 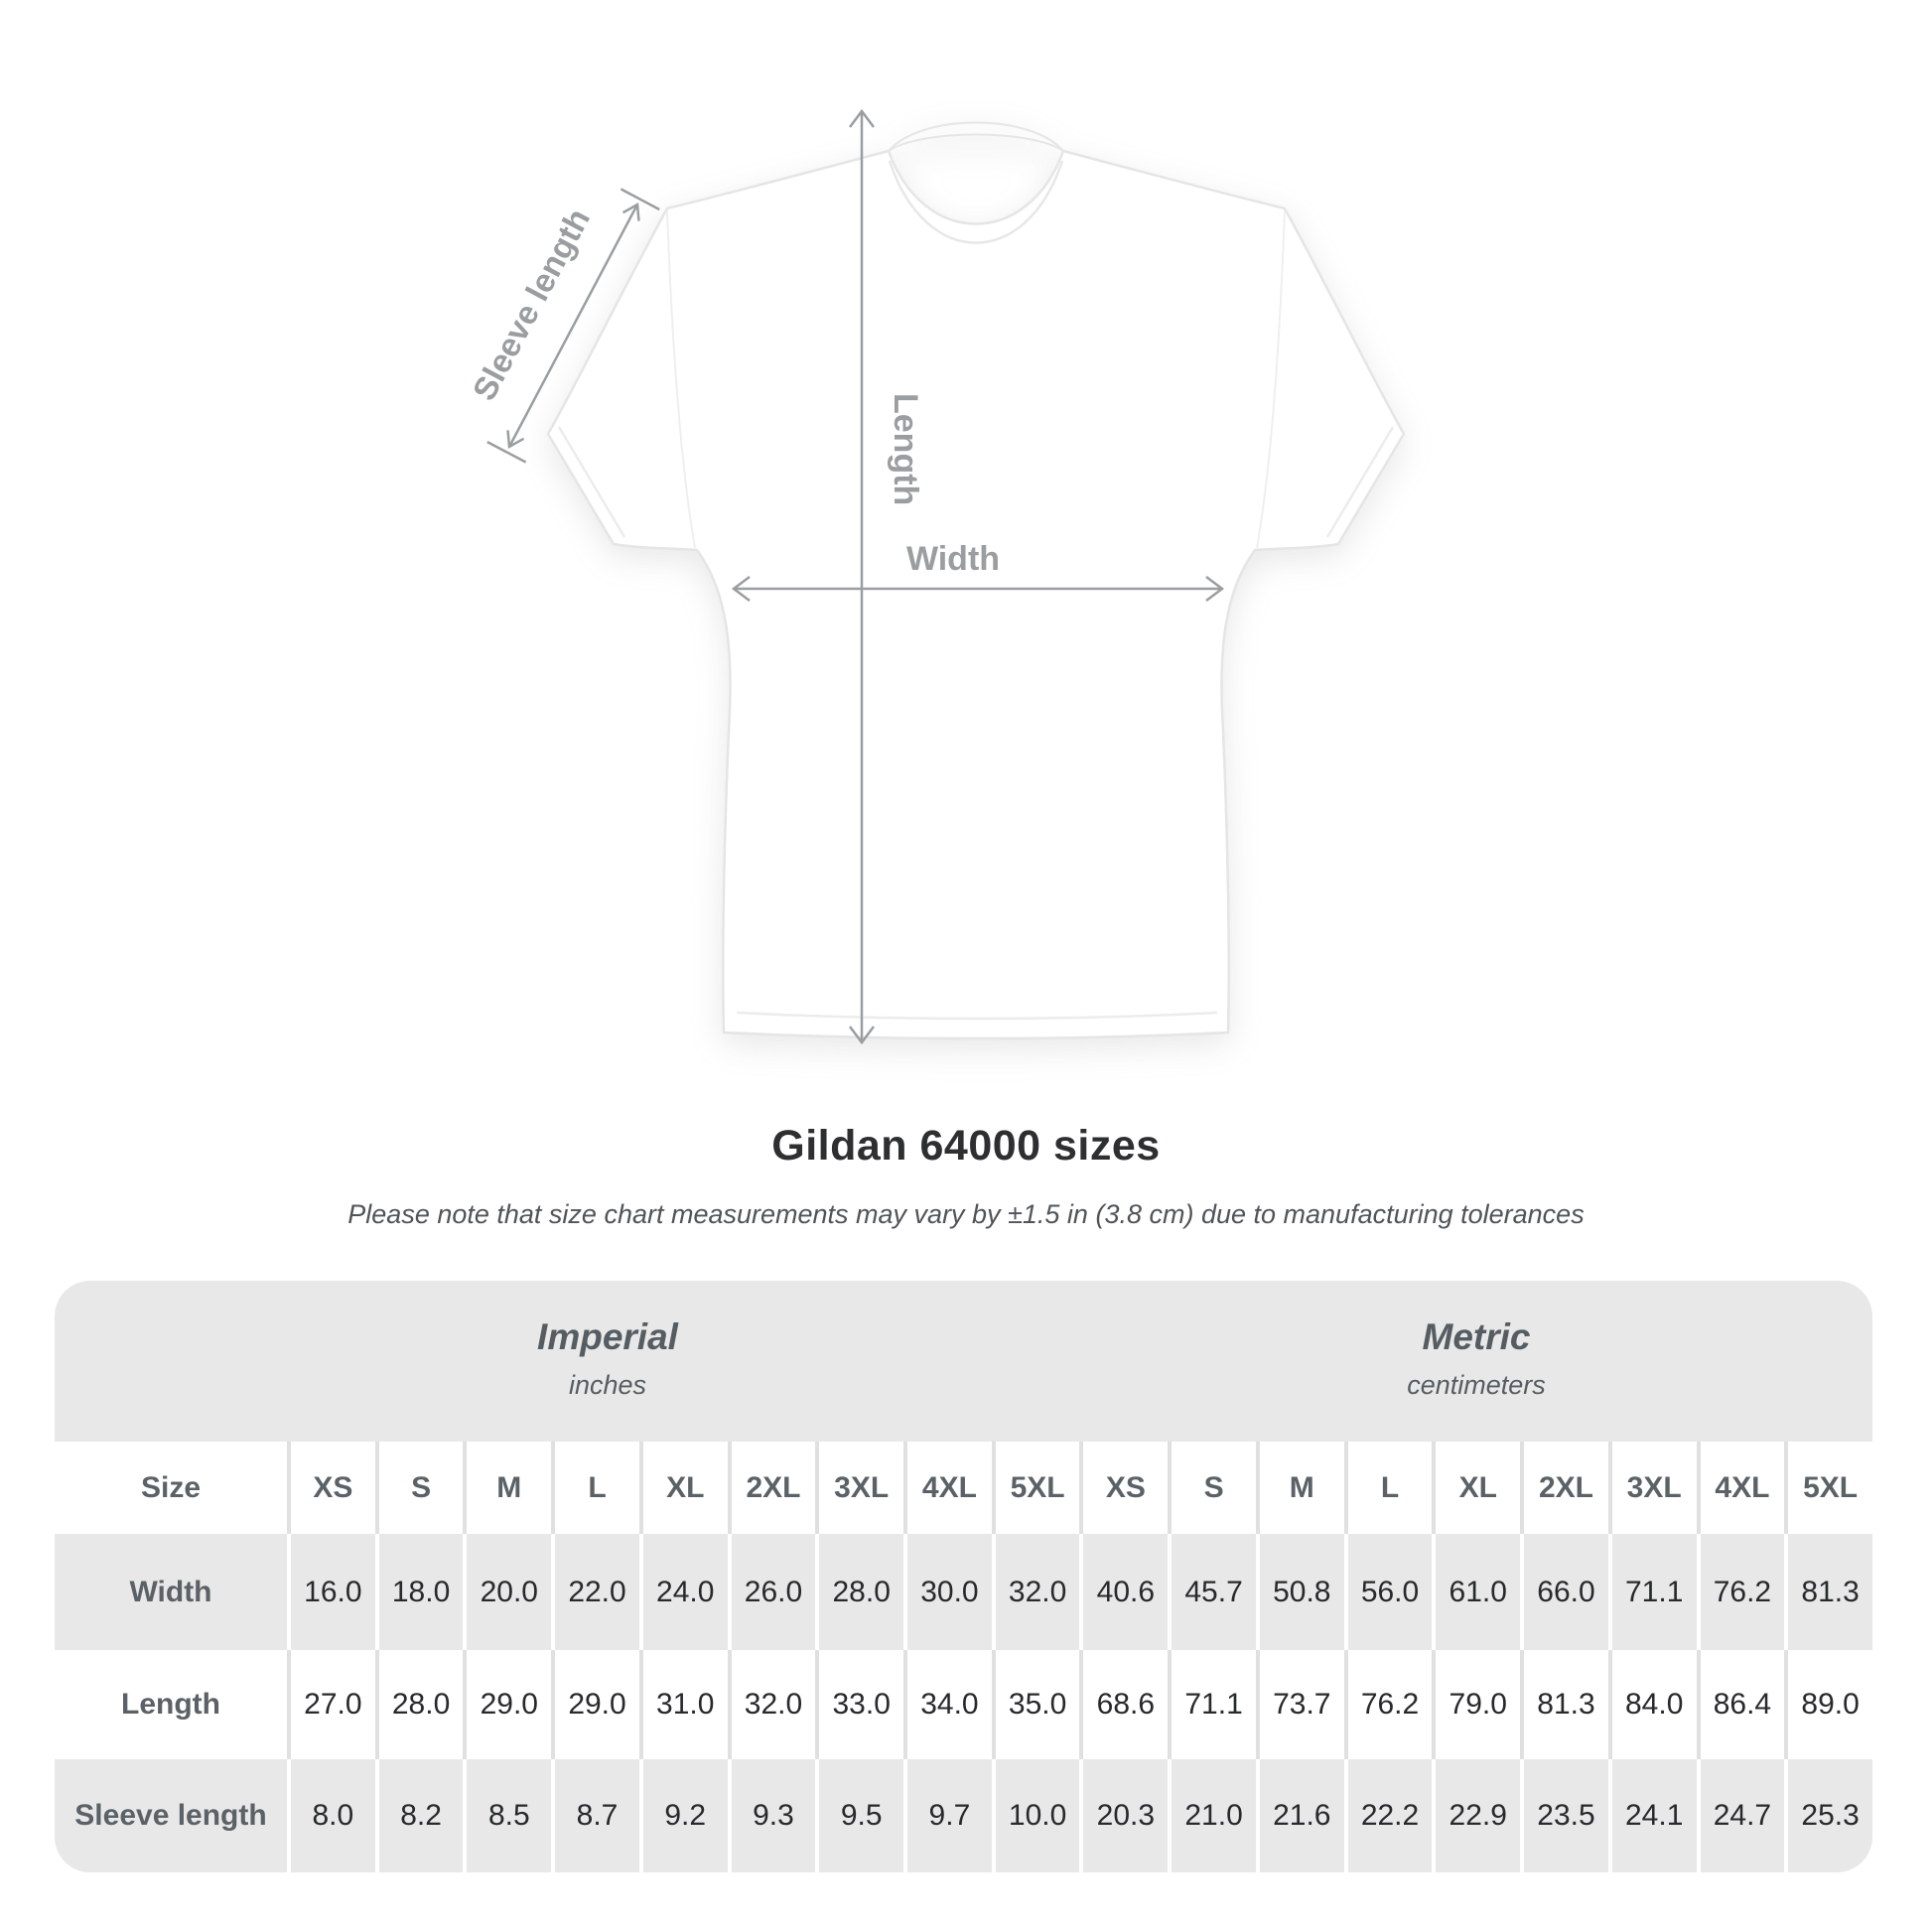 What do you see at coordinates (607, 1385) in the screenshot?
I see `imperial-unit-label: inches` at bounding box center [607, 1385].